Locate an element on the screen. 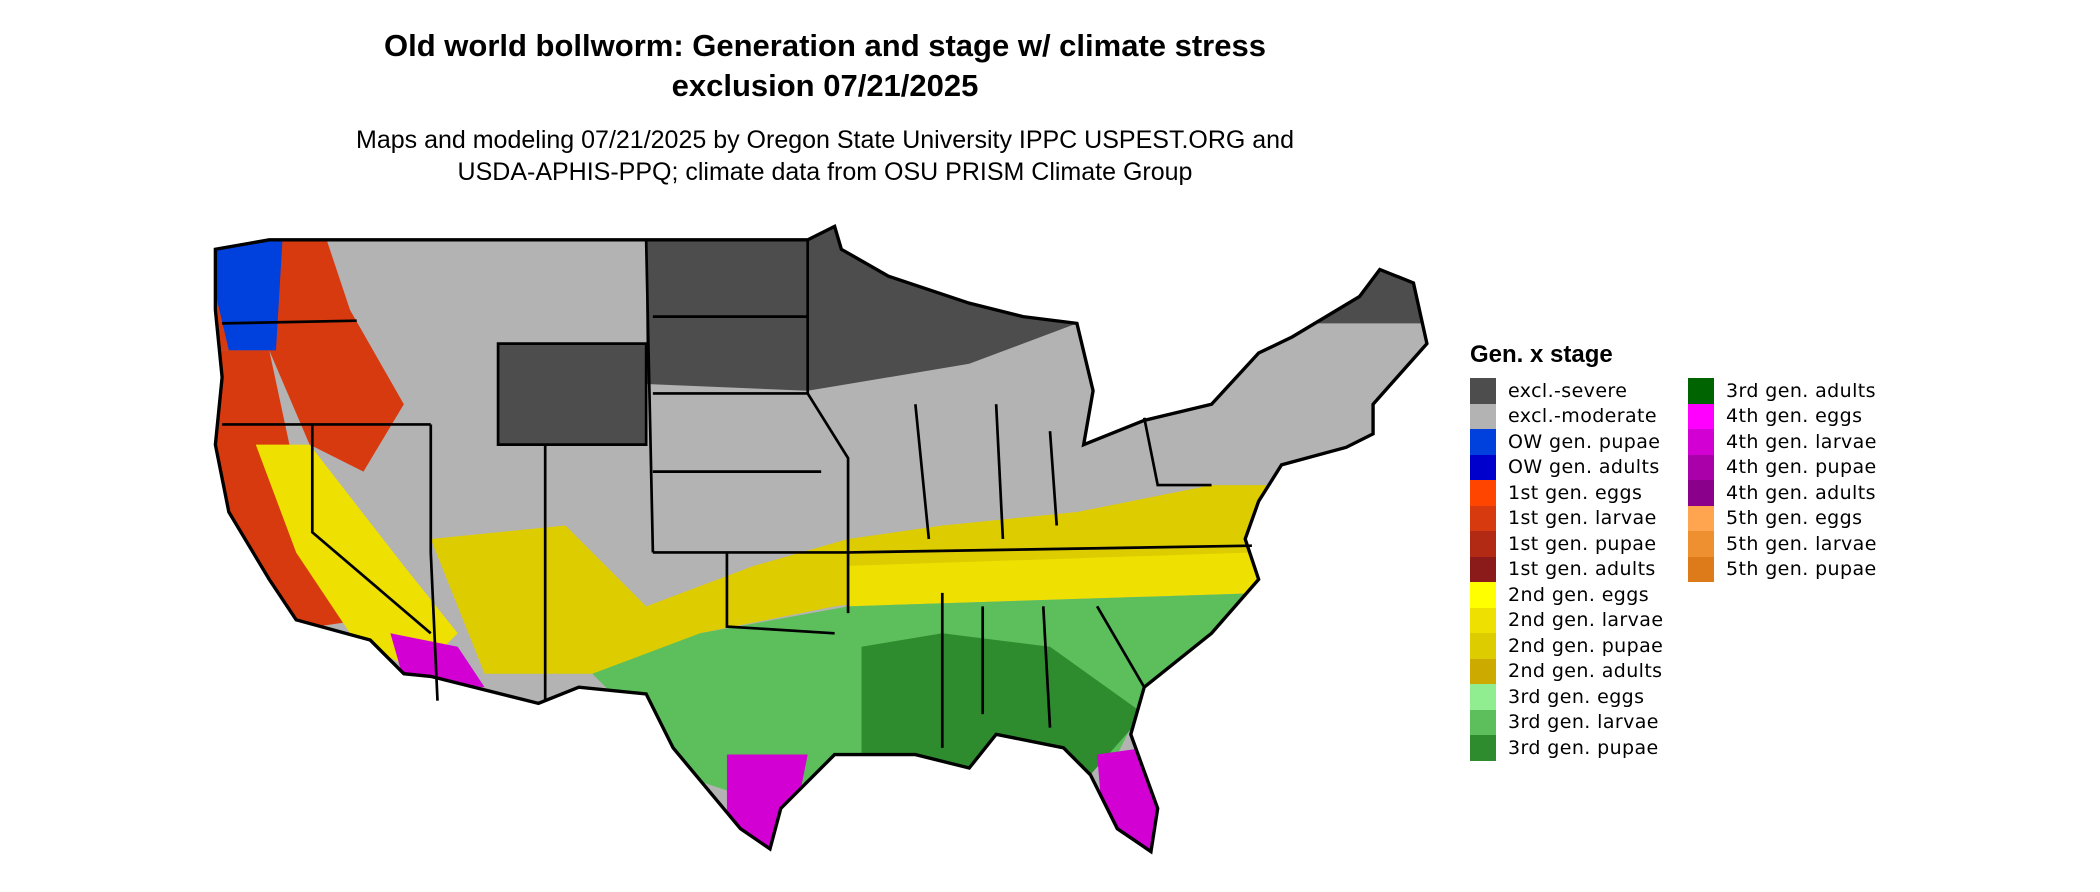  legend-label: 4th gen. pupae is located at coordinates (1801, 467).